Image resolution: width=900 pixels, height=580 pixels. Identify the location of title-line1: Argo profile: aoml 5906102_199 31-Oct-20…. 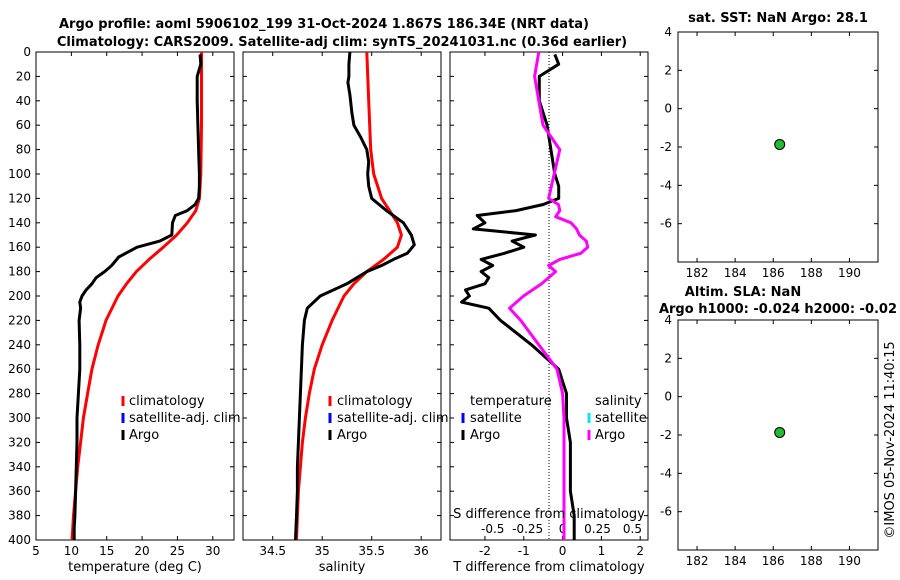
(324, 24).